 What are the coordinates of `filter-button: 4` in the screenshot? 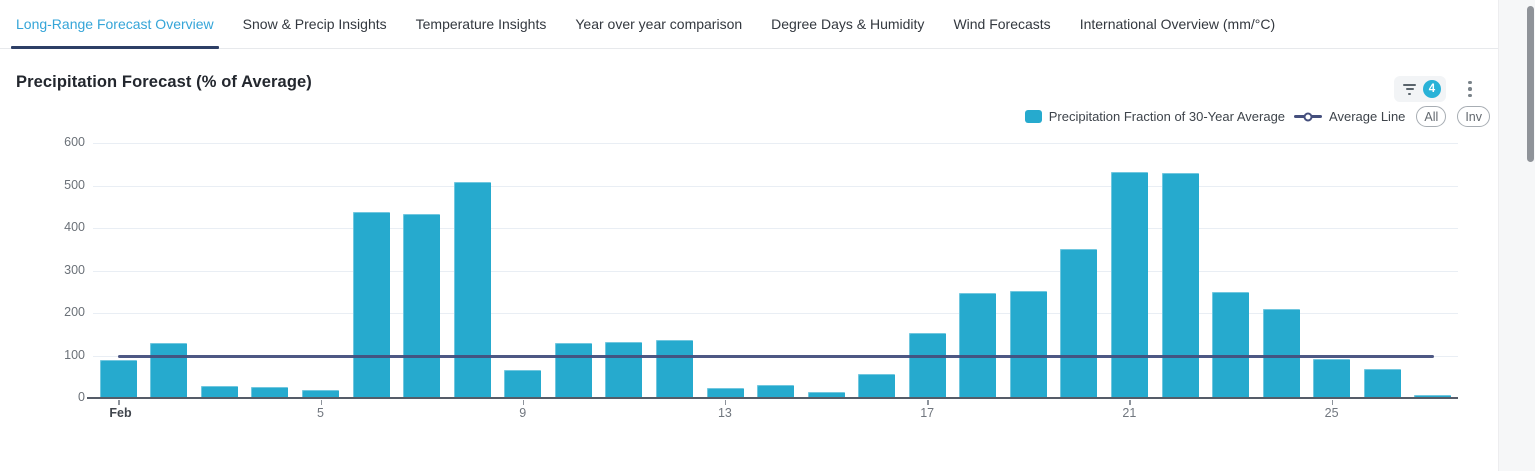 It's located at (1420, 89).